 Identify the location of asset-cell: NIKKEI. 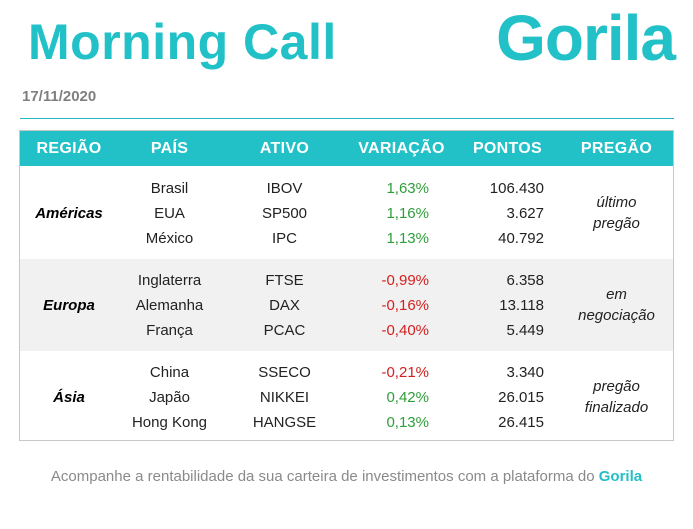
(284, 397).